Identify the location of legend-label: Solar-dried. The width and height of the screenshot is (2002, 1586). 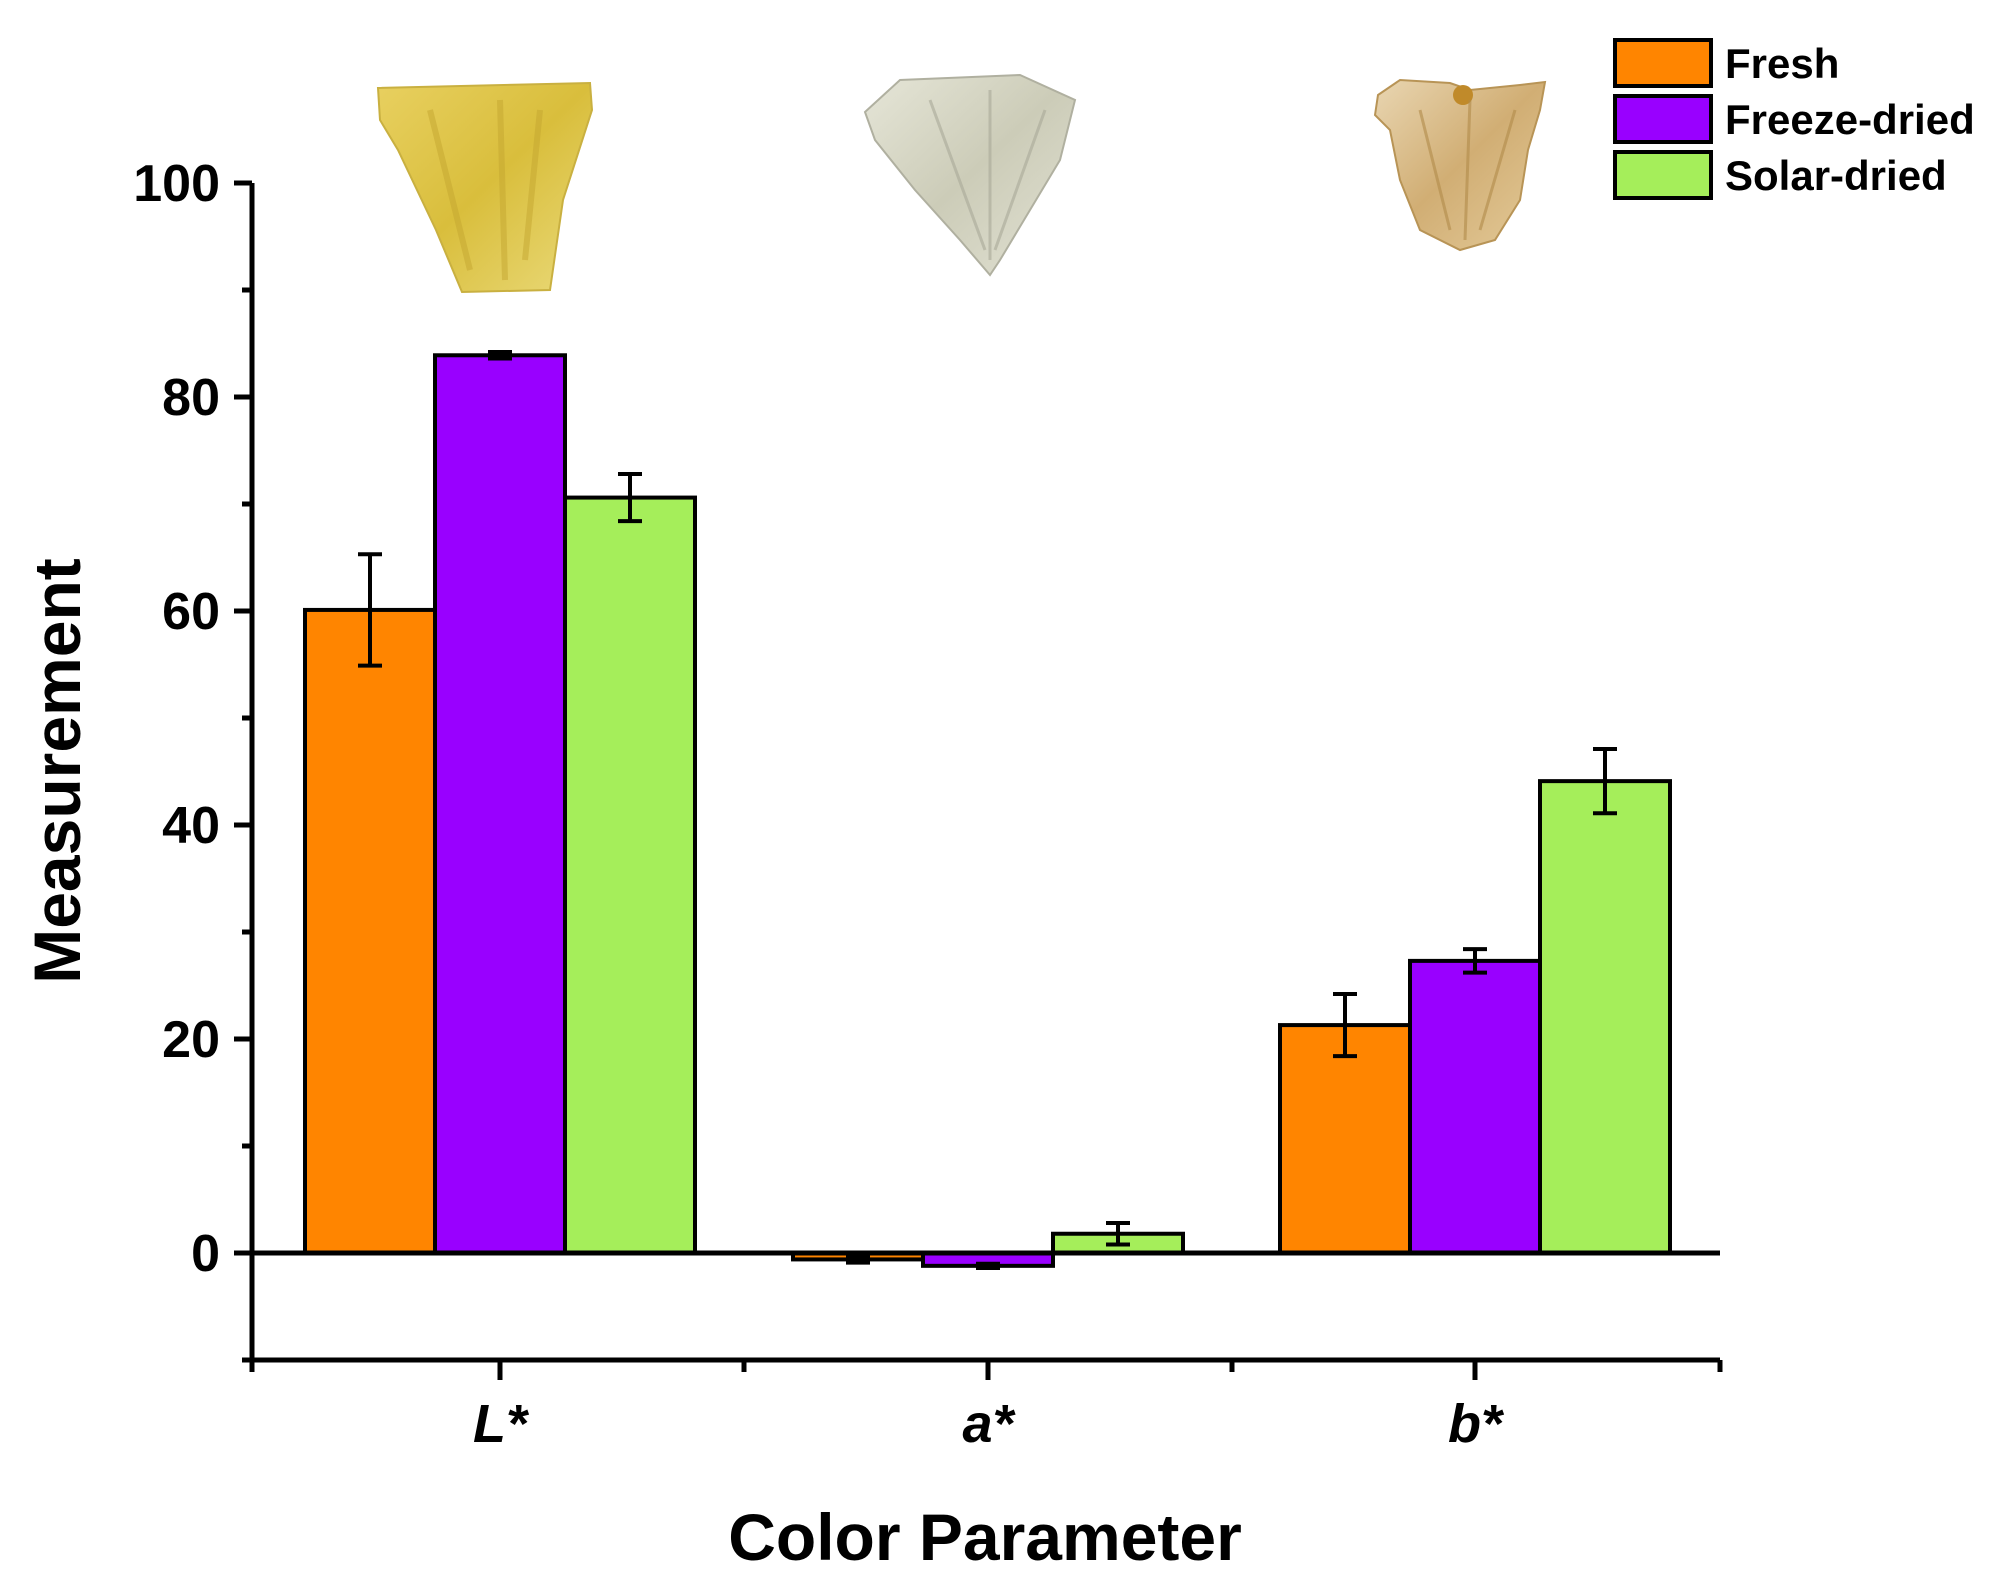
(1836, 175).